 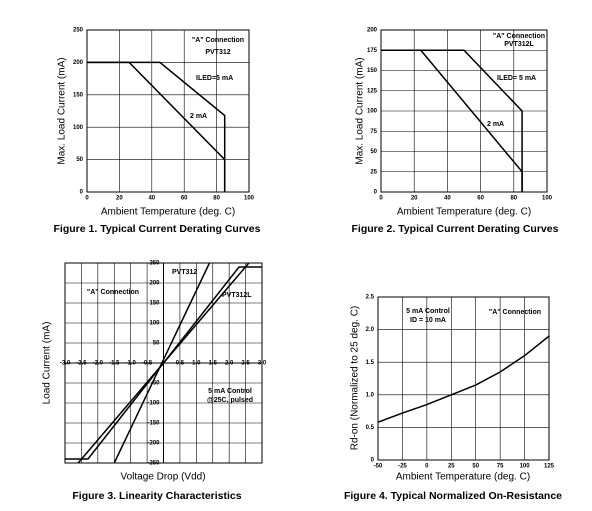 I want to click on x-tick-label: 125, so click(x=549, y=467).